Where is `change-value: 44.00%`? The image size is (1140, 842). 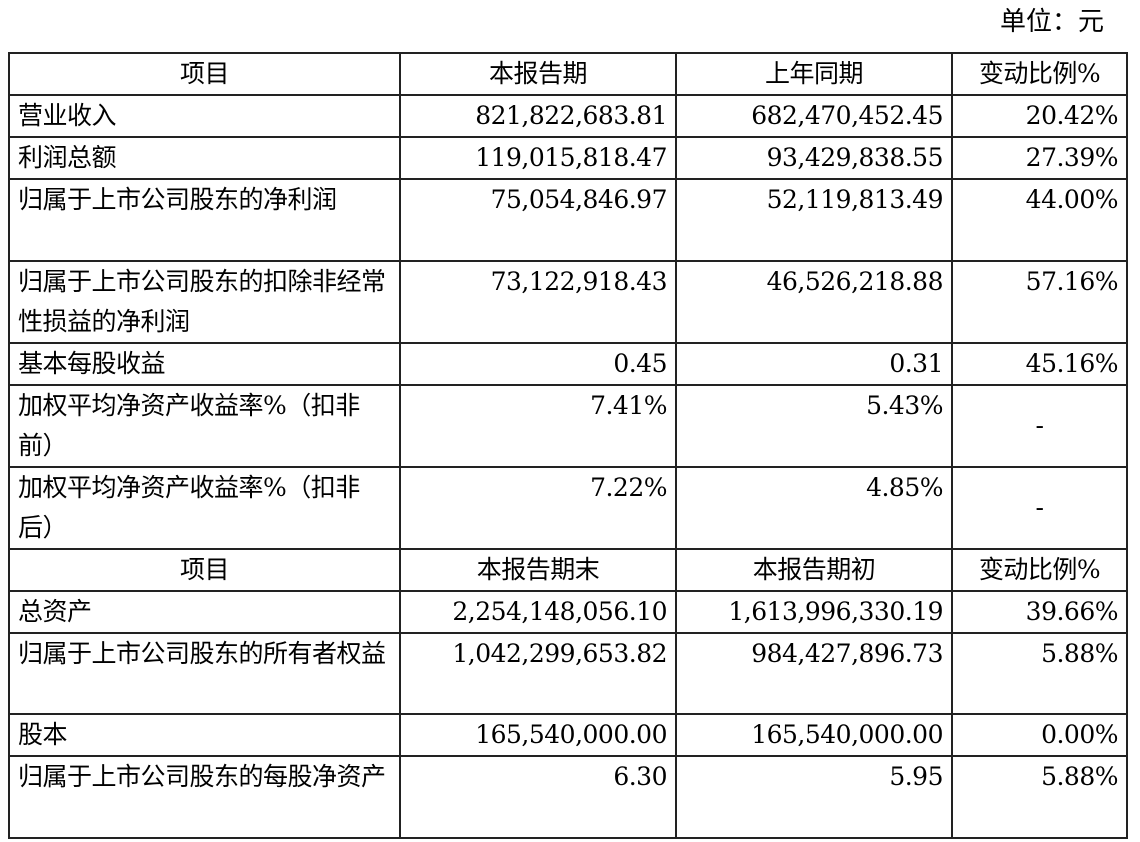 change-value: 44.00% is located at coordinates (1039, 220).